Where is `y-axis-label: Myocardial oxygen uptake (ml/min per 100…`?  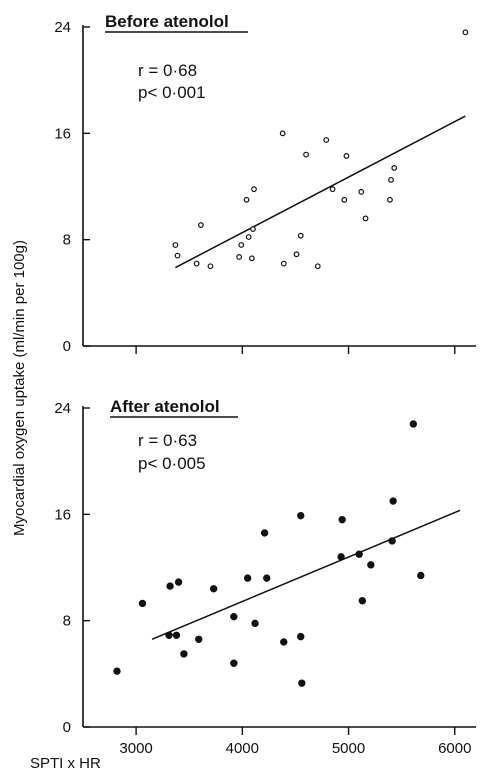
y-axis-label: Myocardial oxygen uptake (ml/min per 100… is located at coordinates (19, 388).